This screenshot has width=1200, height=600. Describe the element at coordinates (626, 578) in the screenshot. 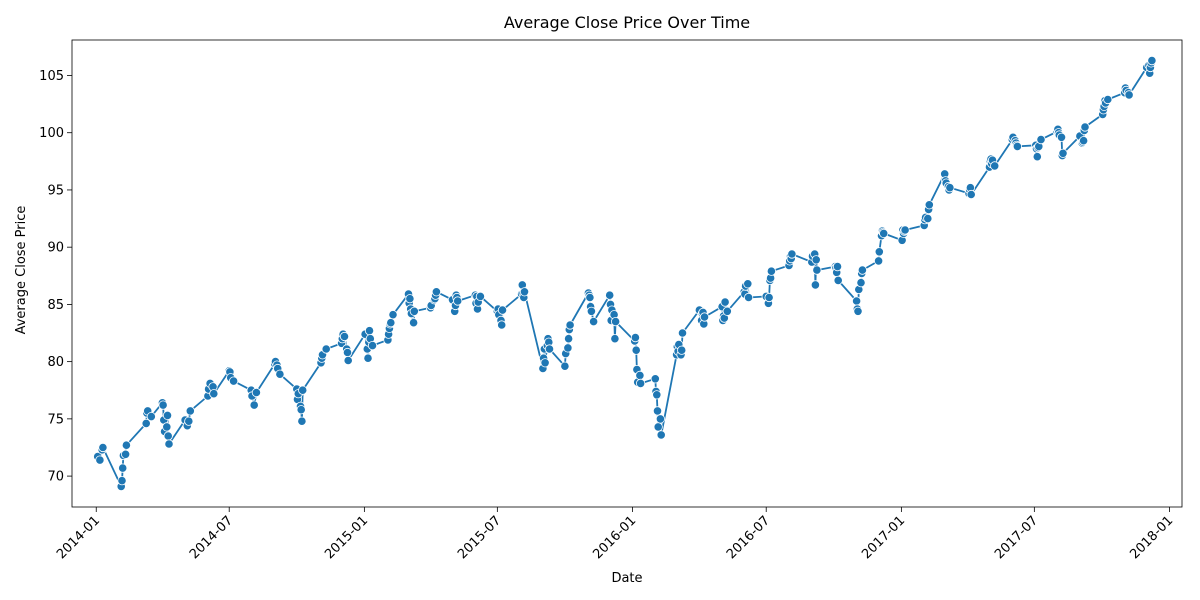

I see `x-axis-title: Date` at that location.